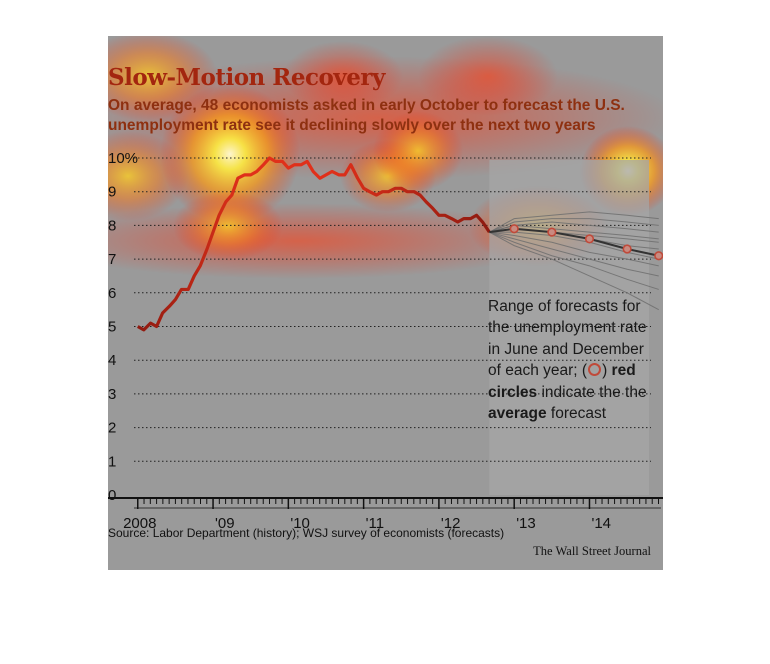 This screenshot has width=770, height=664. What do you see at coordinates (592, 551) in the screenshot?
I see `publisher-credit: The Wall Street Journal` at bounding box center [592, 551].